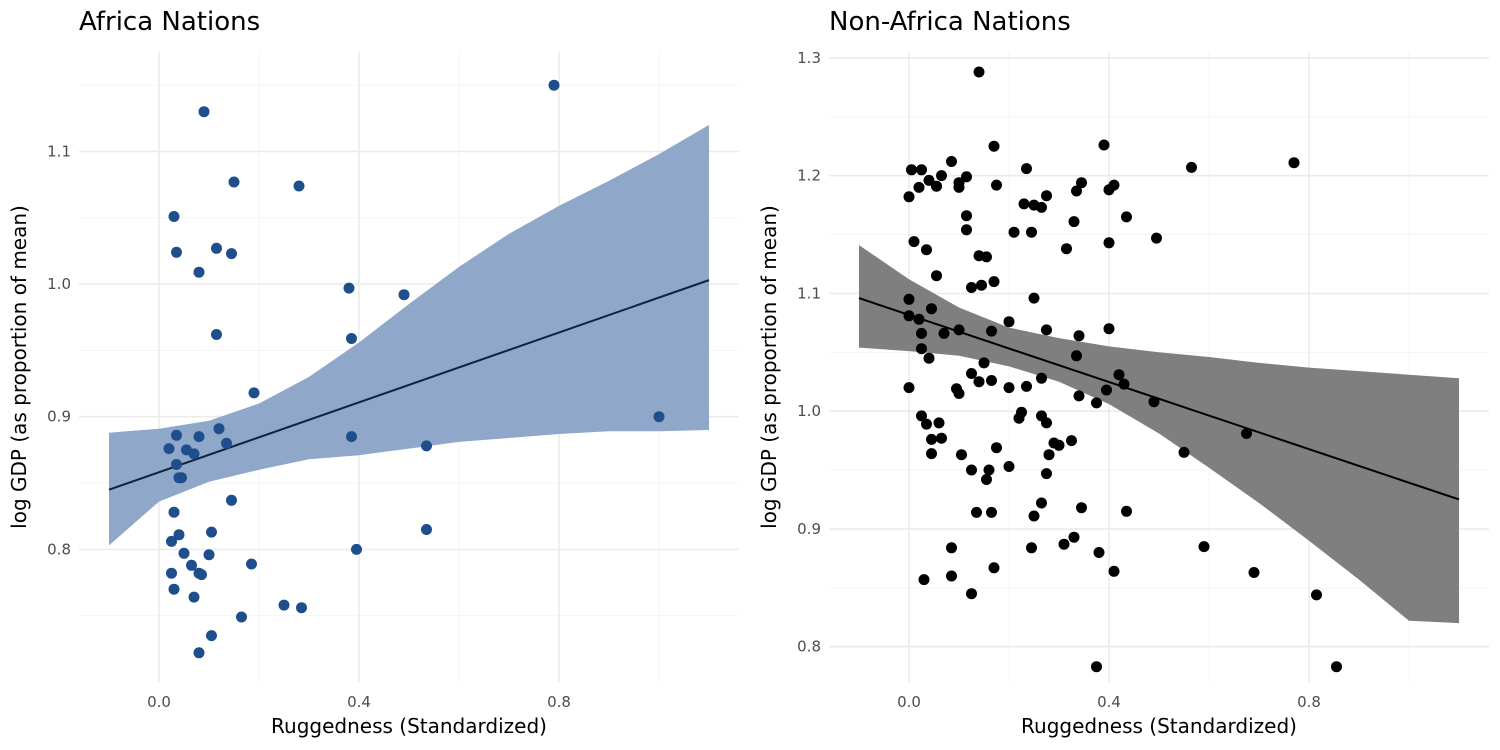 The image size is (1500, 750). Describe the element at coordinates (409, 726) in the screenshot. I see `x-axis-label: Ruggedness (Standardized)` at that location.